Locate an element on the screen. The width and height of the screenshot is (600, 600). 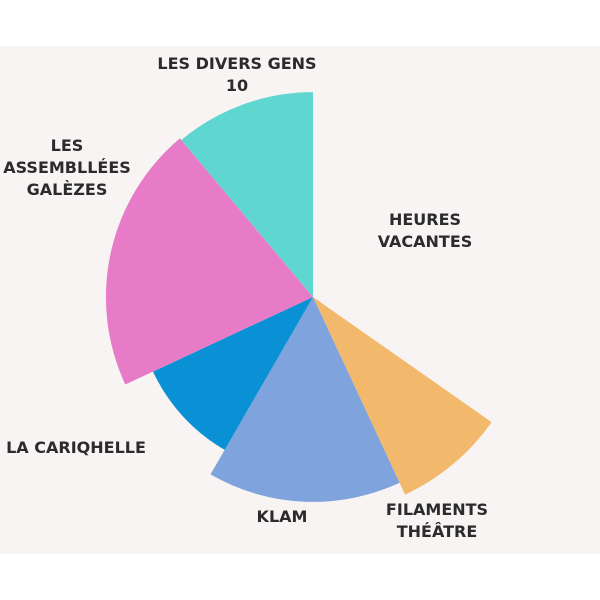
label-les-divers-gens: LES DIVERS GENS 10 is located at coordinates (237, 74).